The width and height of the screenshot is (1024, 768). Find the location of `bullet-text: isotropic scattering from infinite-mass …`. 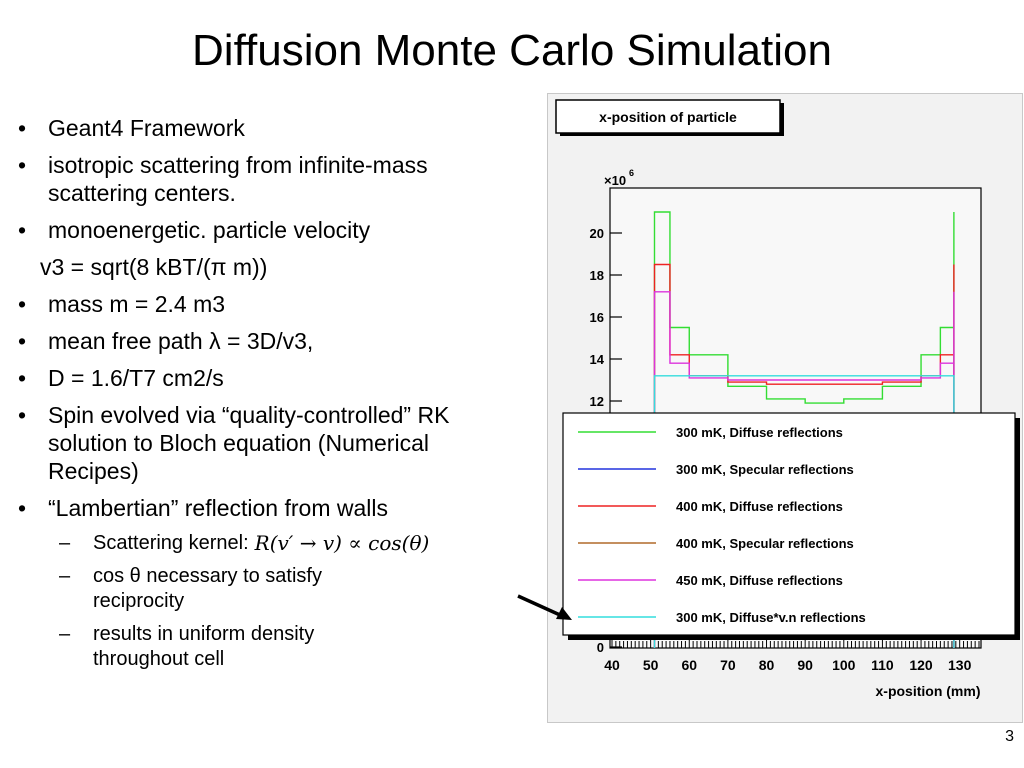

bullet-text: isotropic scattering from infinite-mass … is located at coordinates (238, 179).